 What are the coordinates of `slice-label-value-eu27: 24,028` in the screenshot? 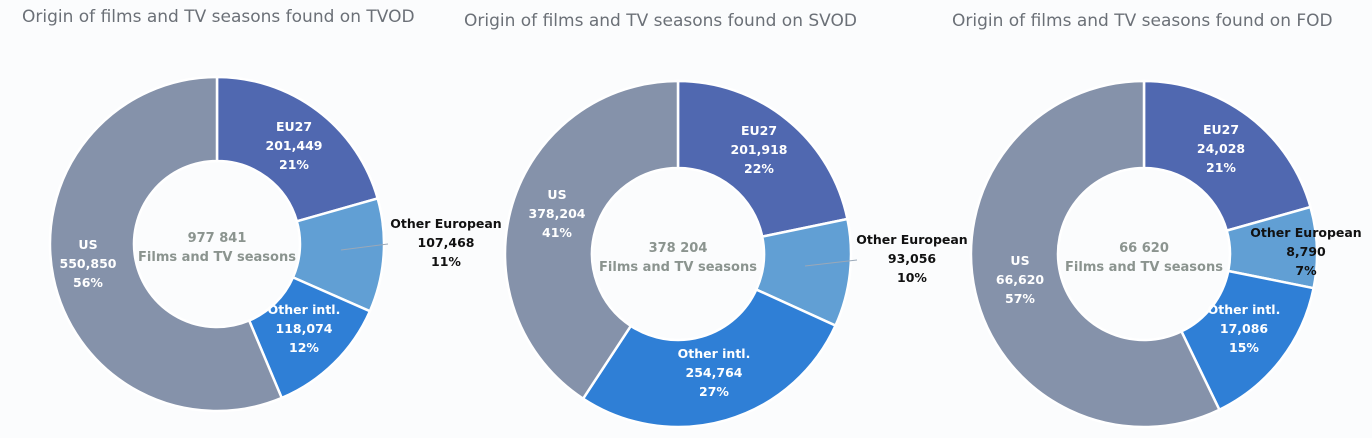 It's located at (1221, 148).